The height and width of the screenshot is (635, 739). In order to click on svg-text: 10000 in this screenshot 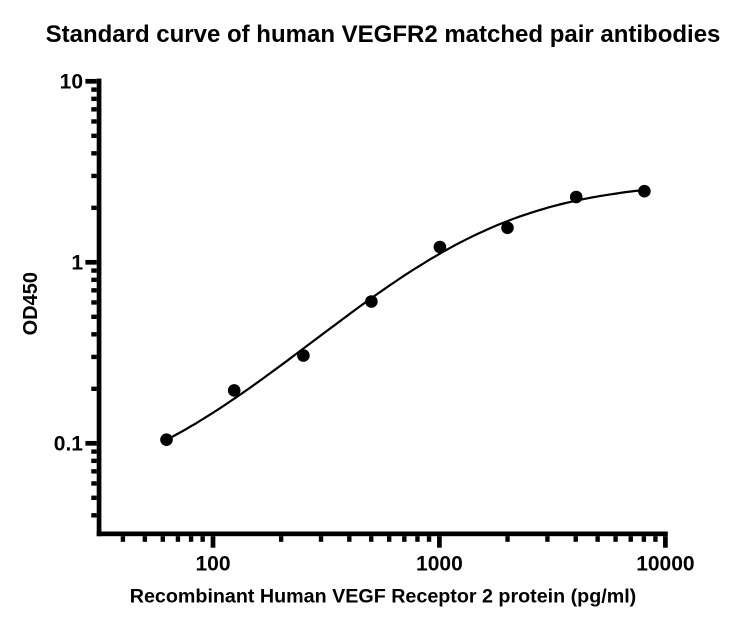, I will do `click(665, 563)`.